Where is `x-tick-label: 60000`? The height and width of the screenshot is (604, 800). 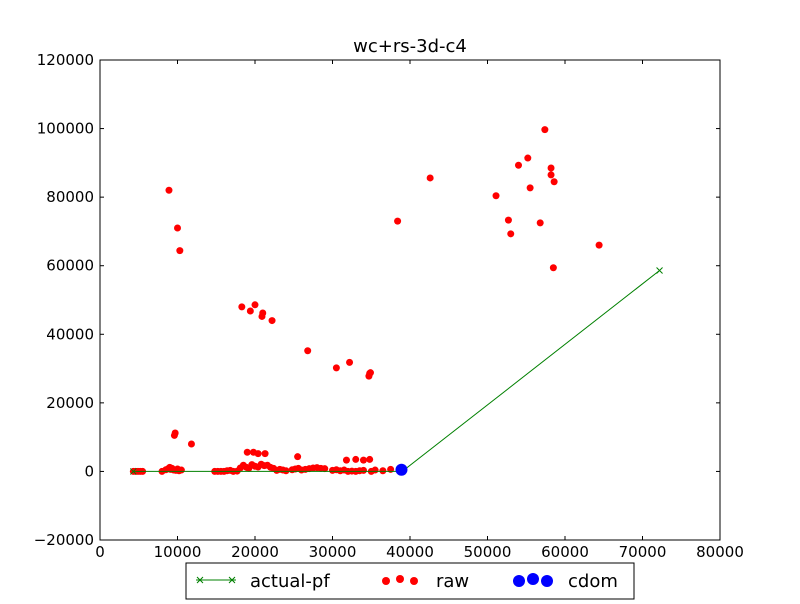
x-tick-label: 60000 is located at coordinates (565, 552).